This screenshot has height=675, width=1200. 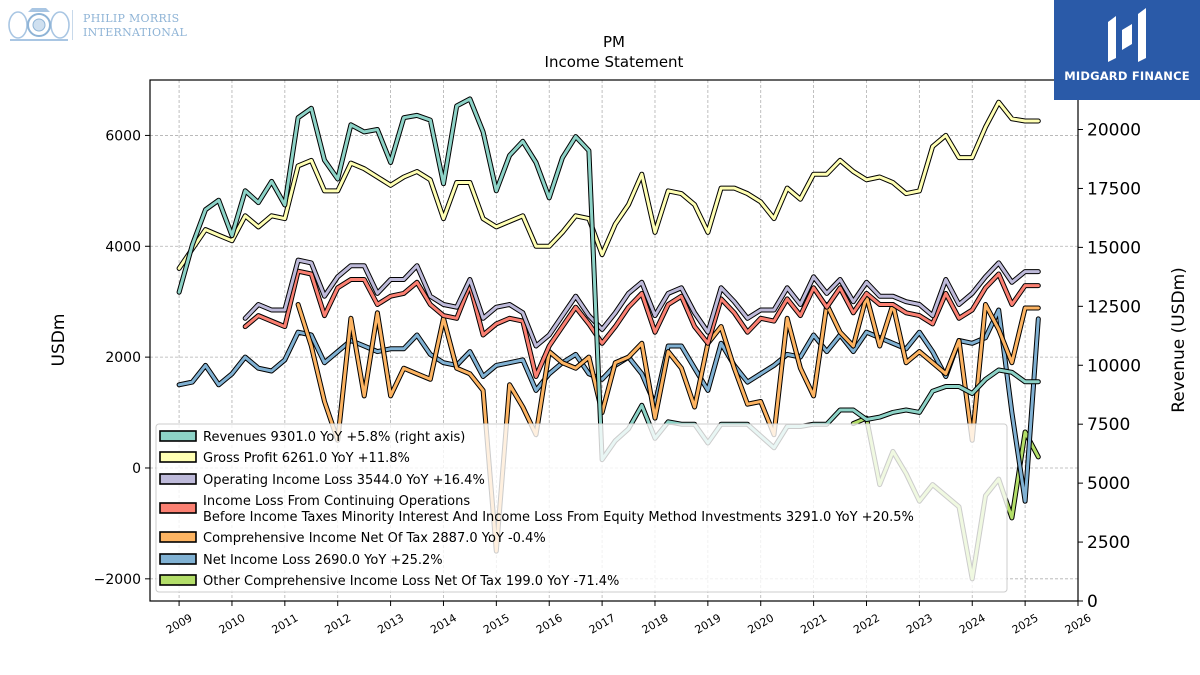 What do you see at coordinates (1078, 623) in the screenshot?
I see `x-tick-label: 2026` at bounding box center [1078, 623].